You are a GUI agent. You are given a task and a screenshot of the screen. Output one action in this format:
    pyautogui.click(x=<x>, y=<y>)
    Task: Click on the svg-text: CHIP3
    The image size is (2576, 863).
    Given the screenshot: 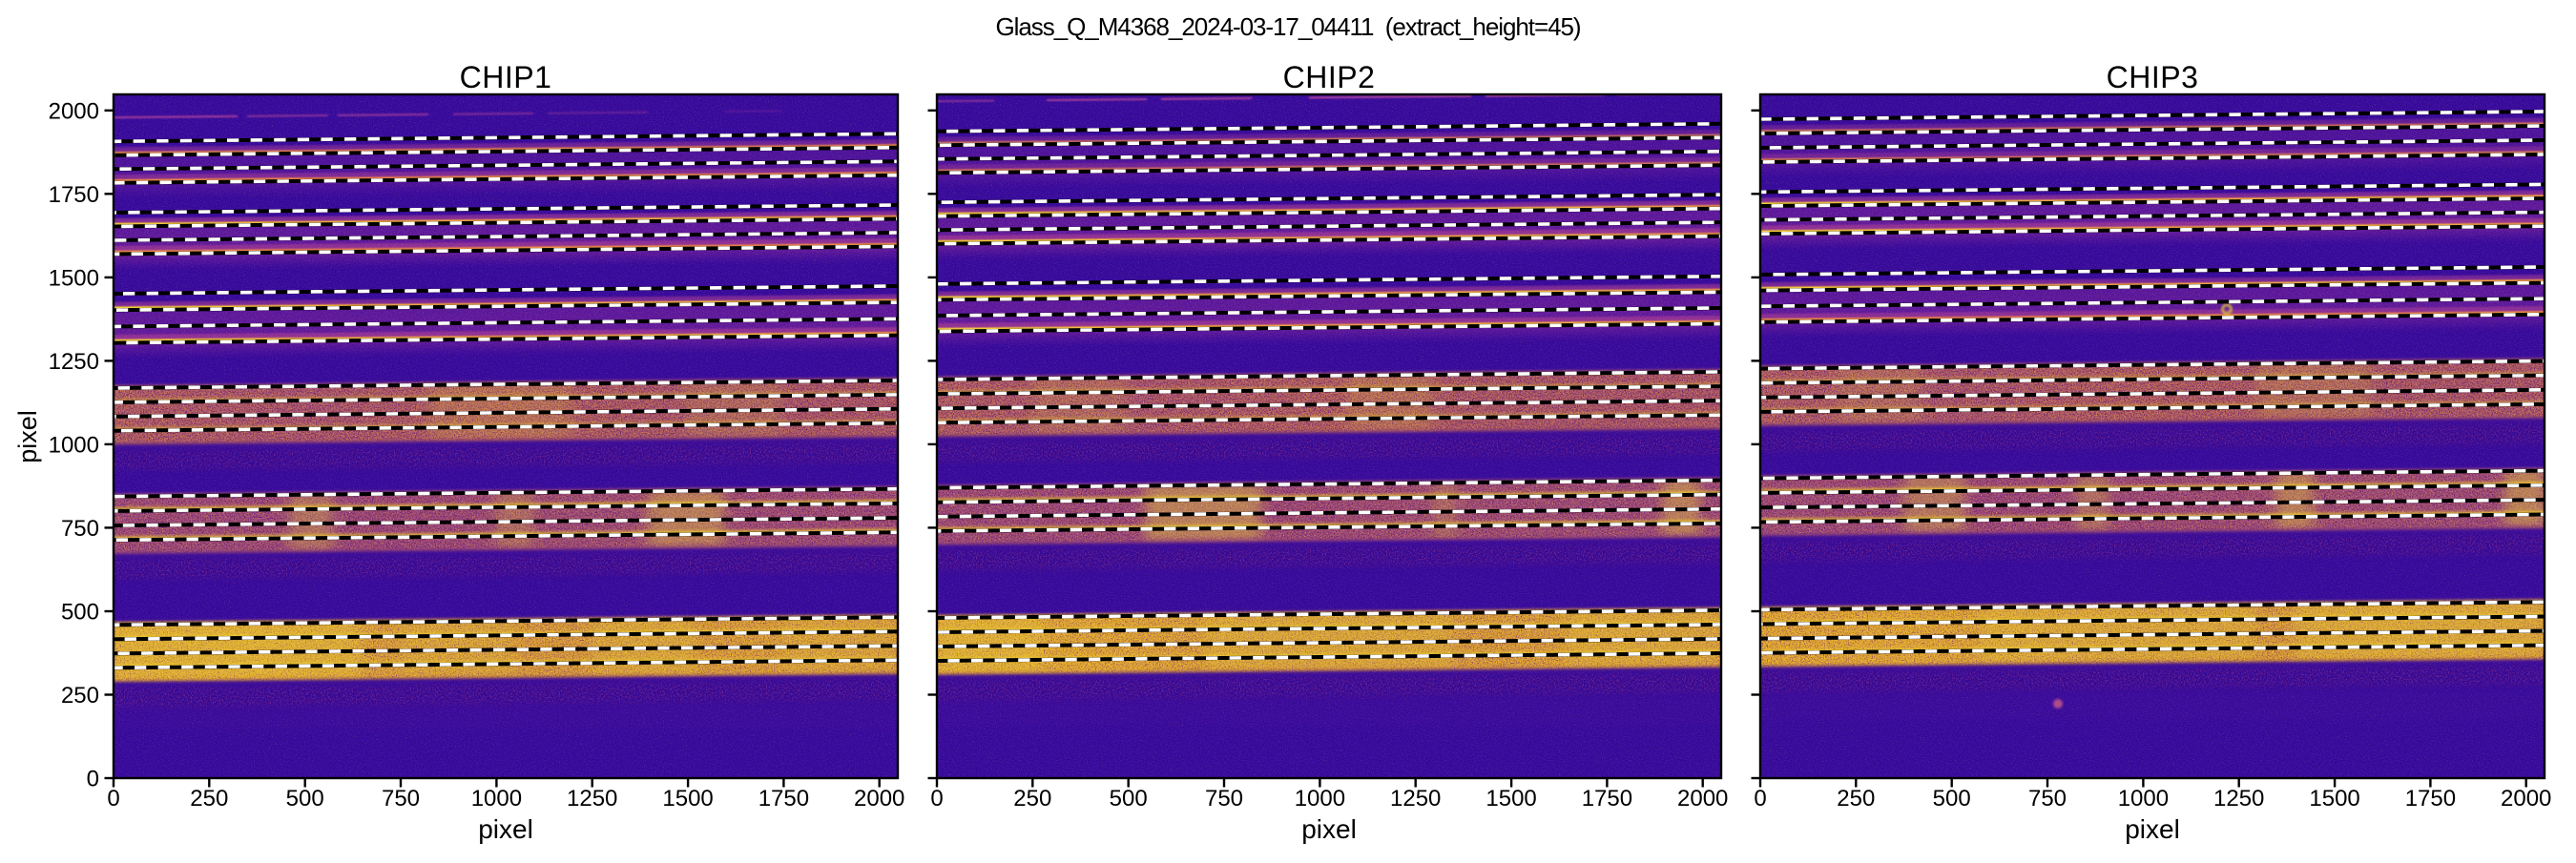 What is the action you would take?
    pyautogui.click(x=2153, y=77)
    